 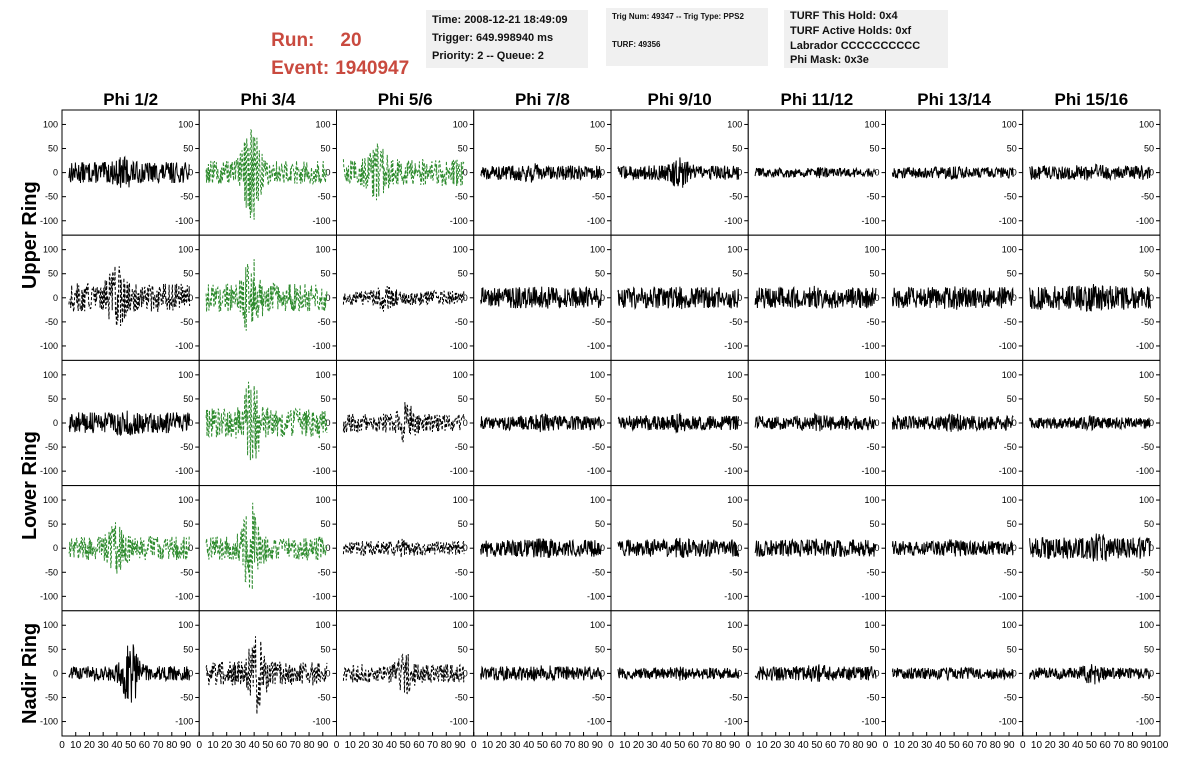 What do you see at coordinates (293, 40) in the screenshot?
I see `run-label-text: Run:` at bounding box center [293, 40].